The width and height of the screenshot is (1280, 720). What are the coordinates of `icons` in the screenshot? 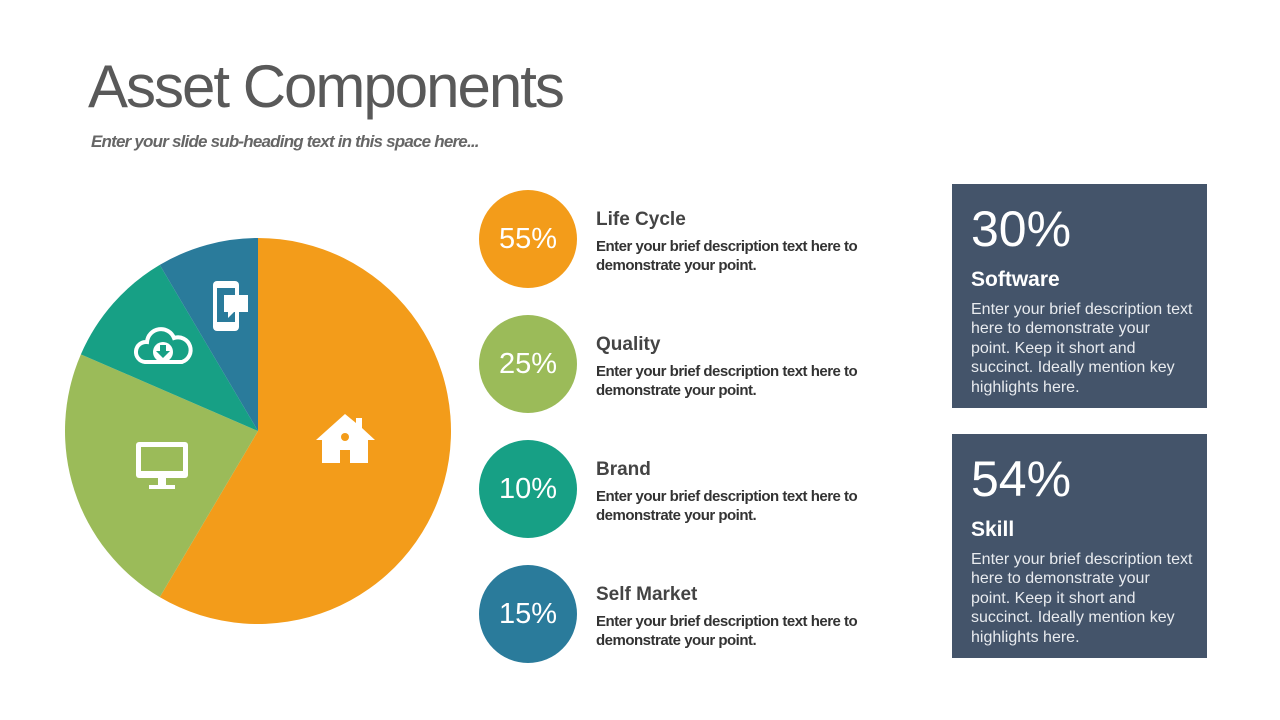 It's located at (254, 385).